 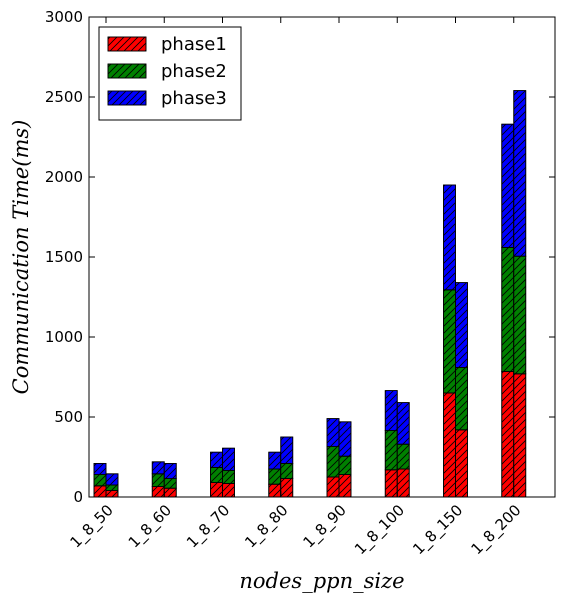 What do you see at coordinates (266, 526) in the screenshot?
I see `x-tick-label: 1_8_80` at bounding box center [266, 526].